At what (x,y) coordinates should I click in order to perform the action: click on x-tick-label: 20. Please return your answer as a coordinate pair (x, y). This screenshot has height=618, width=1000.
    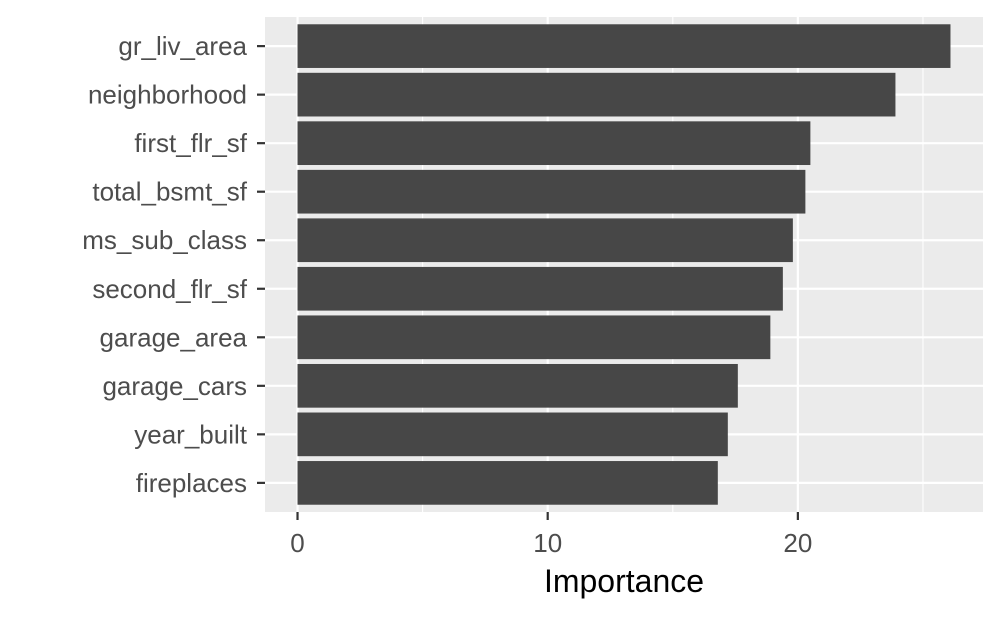
    Looking at the image, I should click on (797, 543).